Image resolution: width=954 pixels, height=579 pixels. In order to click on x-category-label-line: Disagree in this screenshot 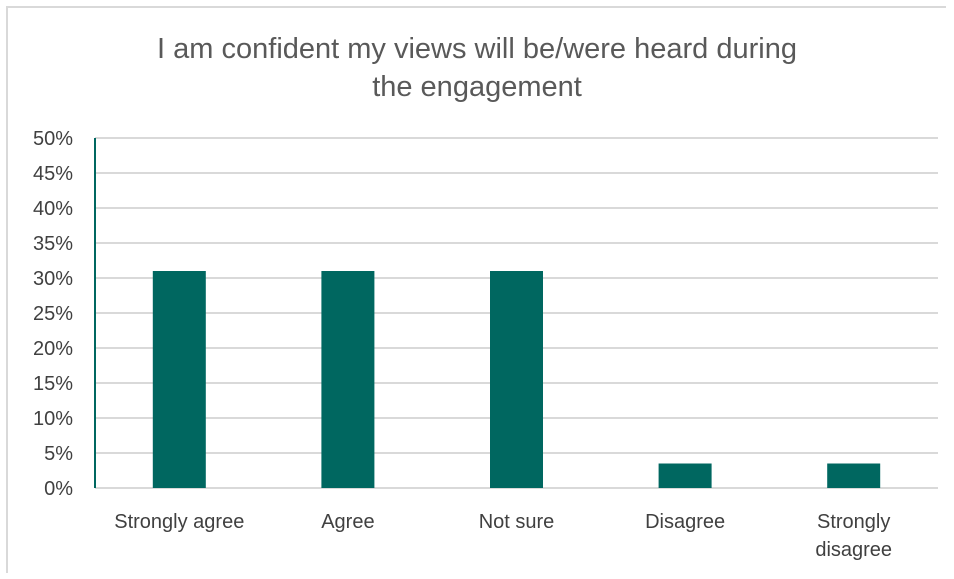, I will do `click(685, 522)`.